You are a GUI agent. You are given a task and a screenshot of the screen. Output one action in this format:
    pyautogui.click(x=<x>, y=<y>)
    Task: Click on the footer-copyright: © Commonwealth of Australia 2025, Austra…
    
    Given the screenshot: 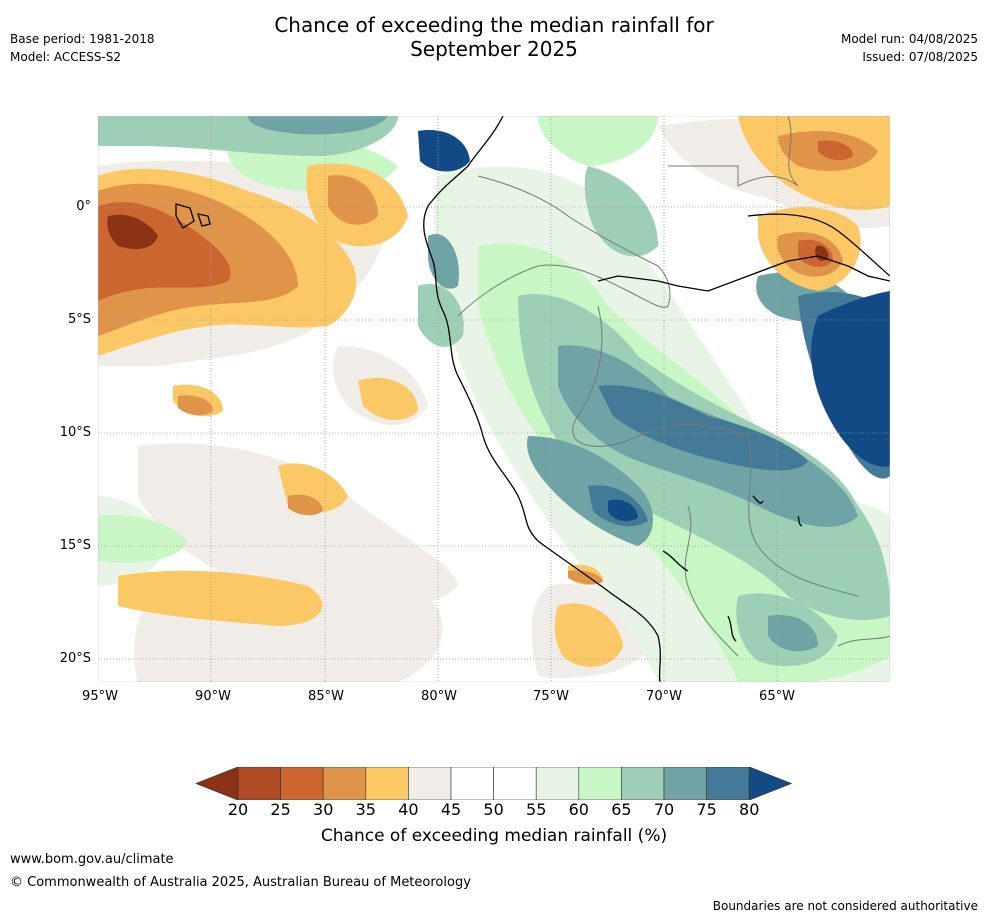 What is the action you would take?
    pyautogui.click(x=240, y=882)
    